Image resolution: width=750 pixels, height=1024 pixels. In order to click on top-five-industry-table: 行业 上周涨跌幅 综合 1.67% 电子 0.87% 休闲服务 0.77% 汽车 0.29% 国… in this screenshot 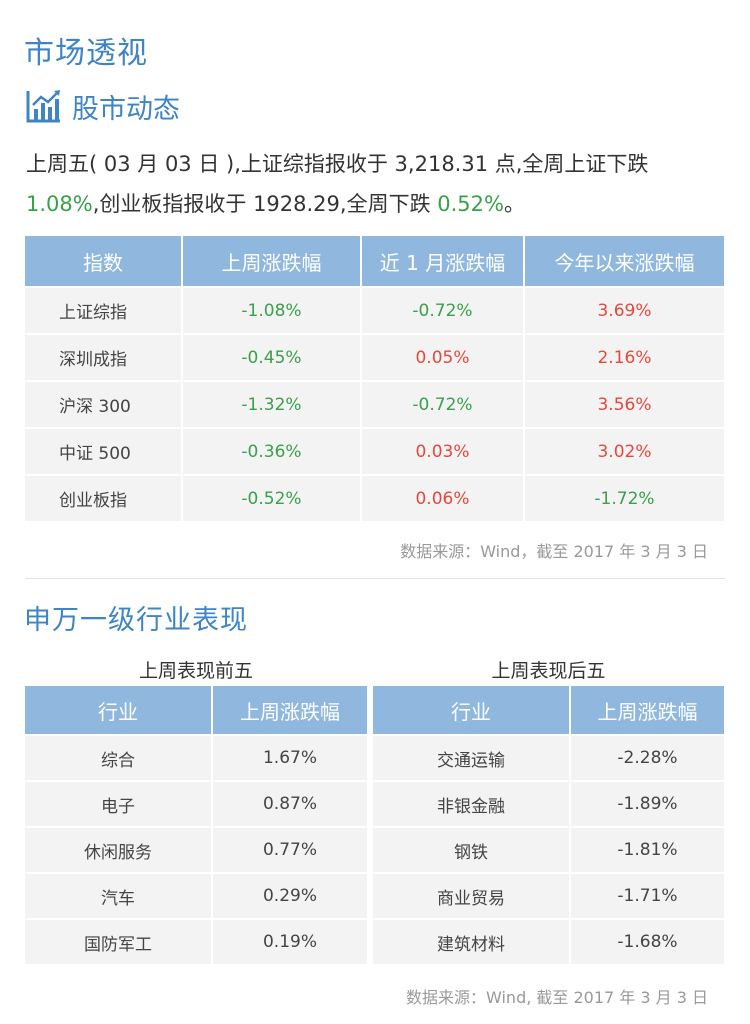, I will do `click(196, 825)`.